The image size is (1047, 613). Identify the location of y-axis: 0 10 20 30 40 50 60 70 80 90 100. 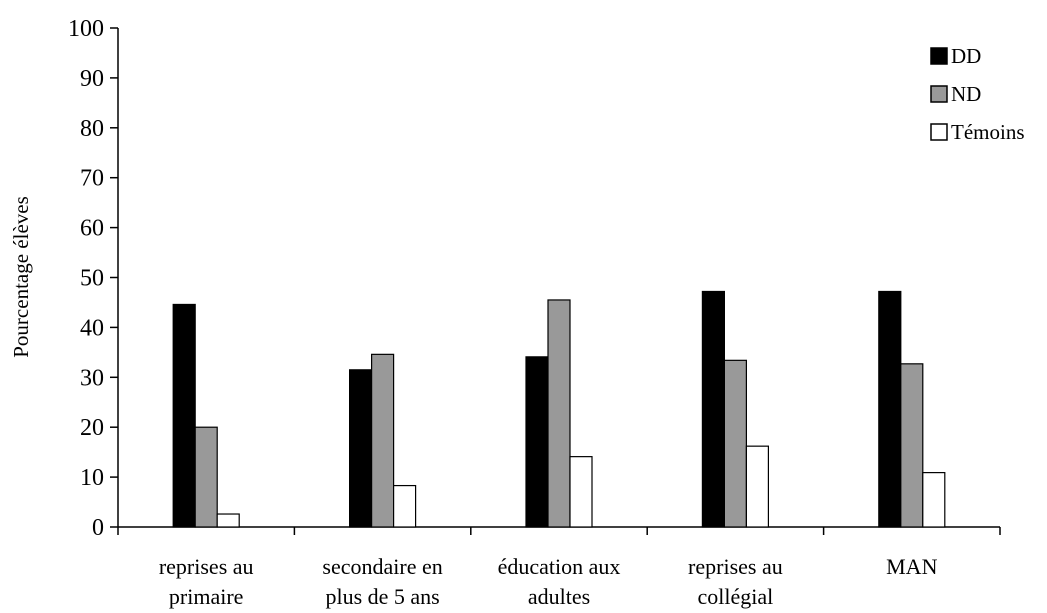
(93, 278).